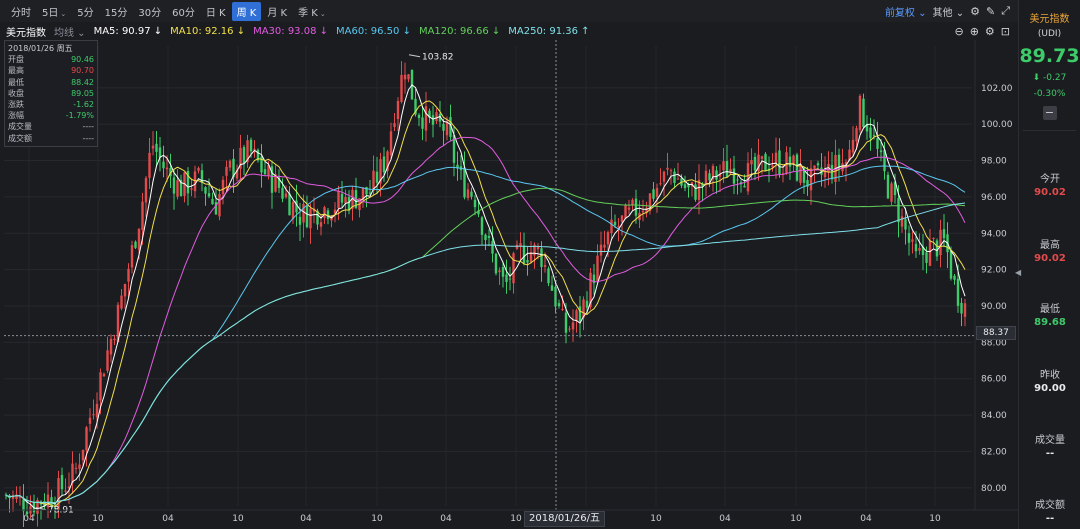  What do you see at coordinates (997, 89) in the screenshot?
I see `y-tick-label: 102.00` at bounding box center [997, 89].